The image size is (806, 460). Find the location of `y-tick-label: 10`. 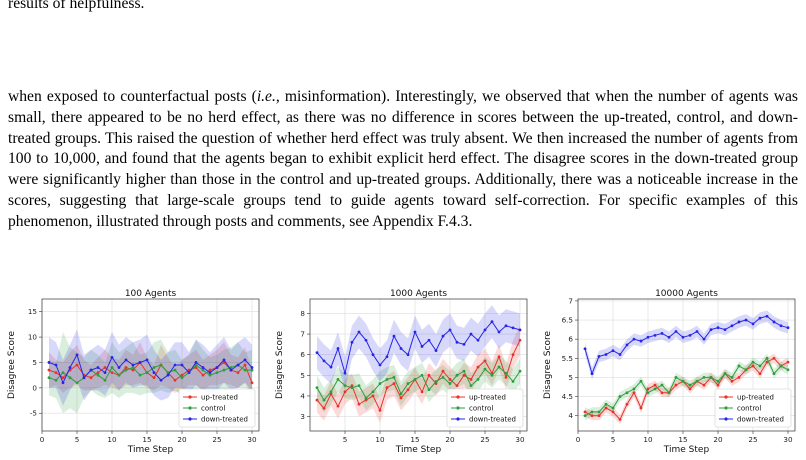

y-tick-label: 10 is located at coordinates (33, 337).